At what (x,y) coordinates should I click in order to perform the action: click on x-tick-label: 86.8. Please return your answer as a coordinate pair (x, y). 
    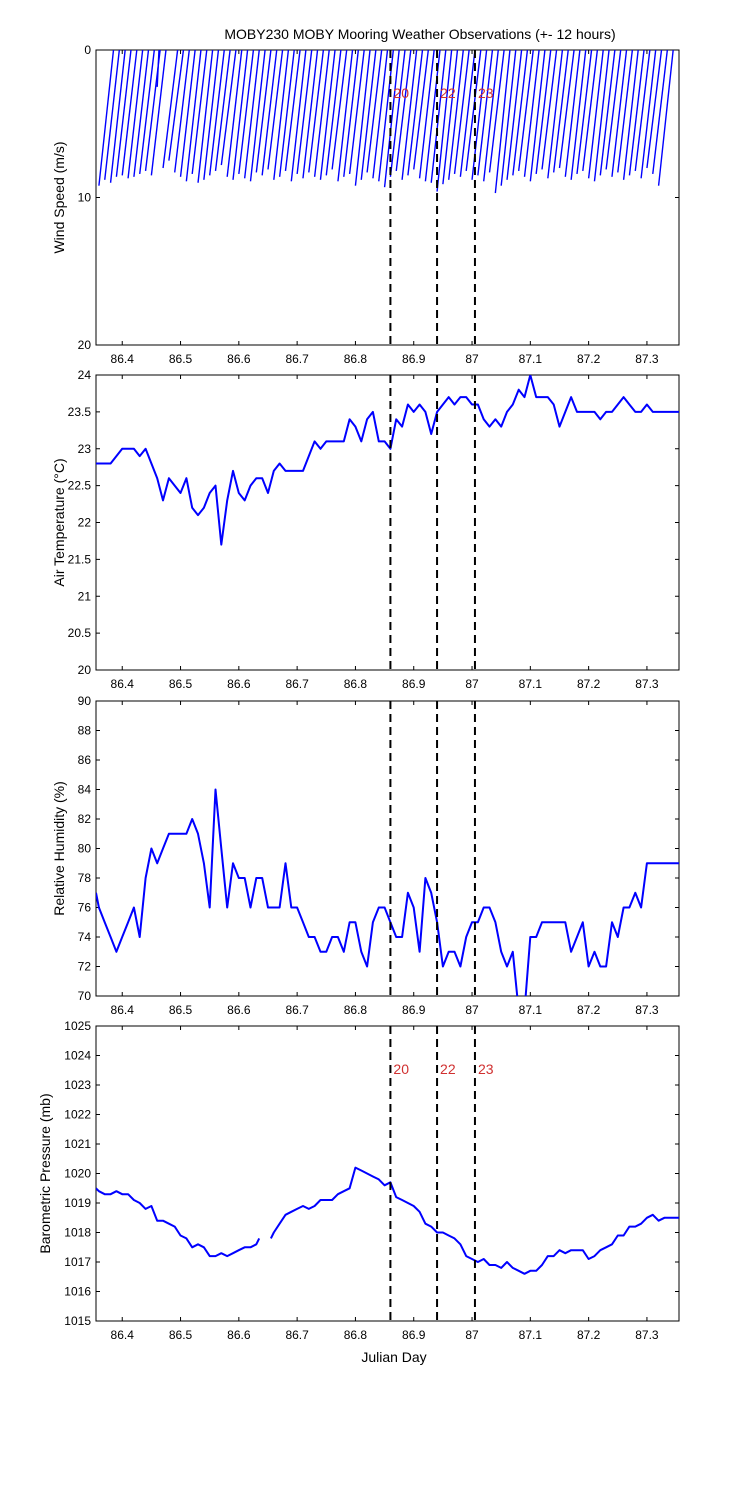
    Looking at the image, I should click on (356, 359).